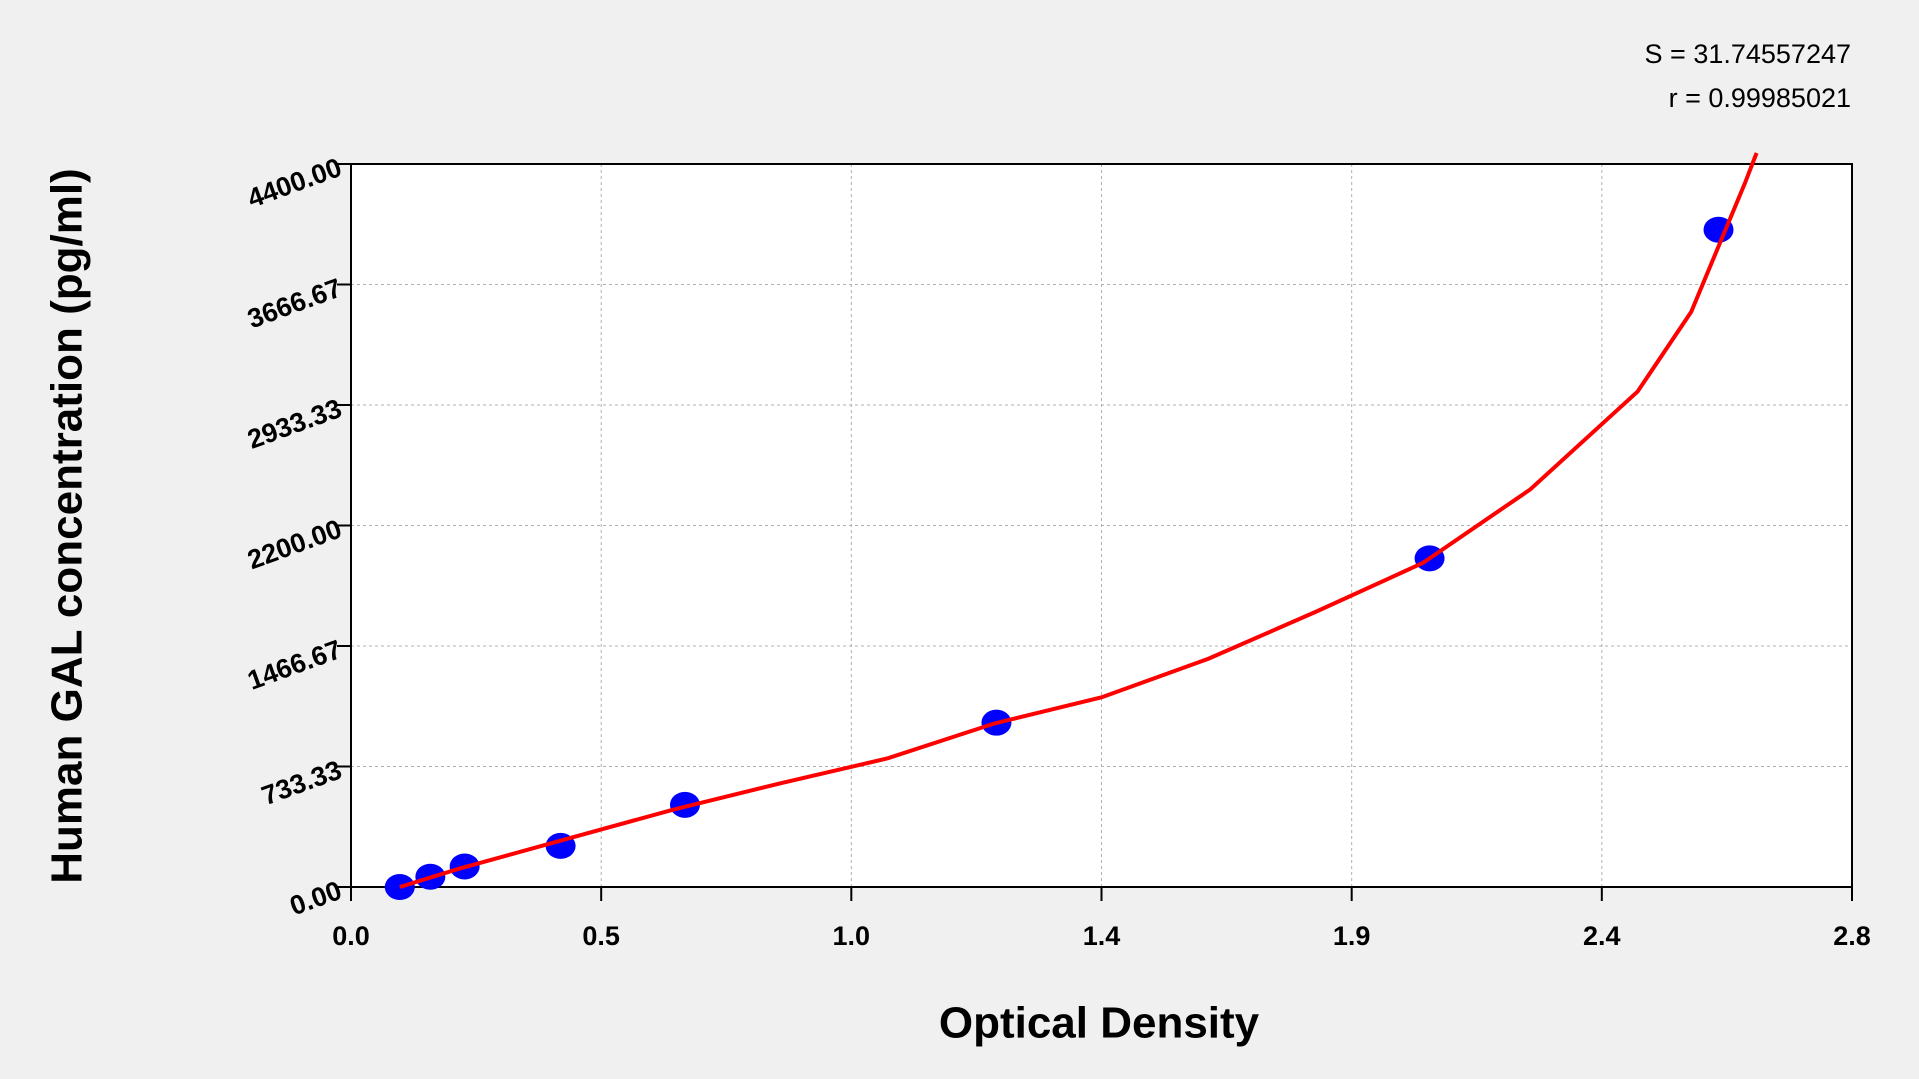  What do you see at coordinates (601, 936) in the screenshot?
I see `x-tick-label: 0.5` at bounding box center [601, 936].